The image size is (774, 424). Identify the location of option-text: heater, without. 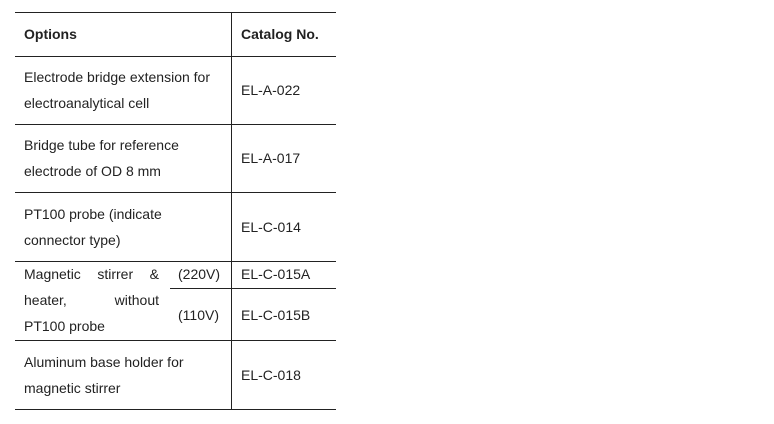
(91, 300).